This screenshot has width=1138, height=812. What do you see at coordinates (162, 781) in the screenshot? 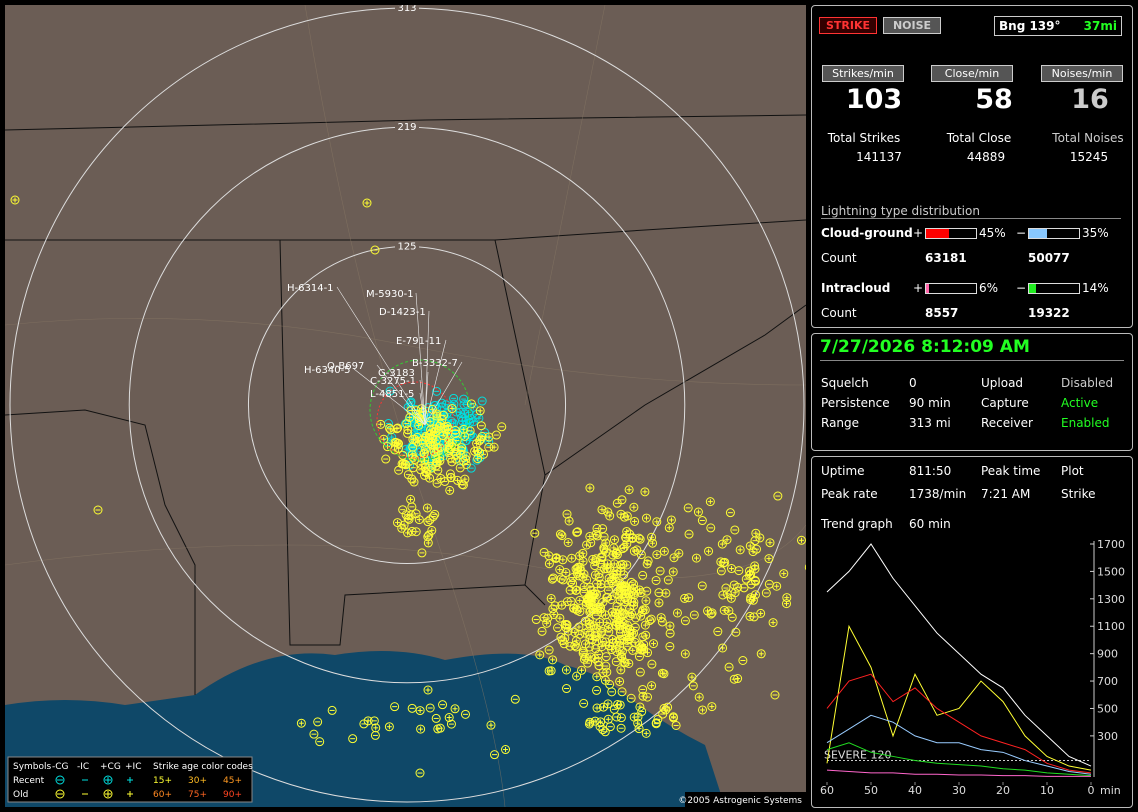
I see `legend-age: 15+` at bounding box center [162, 781].